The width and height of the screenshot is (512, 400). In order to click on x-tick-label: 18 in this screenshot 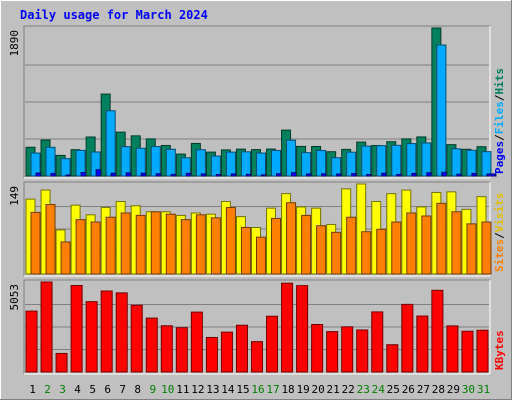, I will do `click(287, 389)`.